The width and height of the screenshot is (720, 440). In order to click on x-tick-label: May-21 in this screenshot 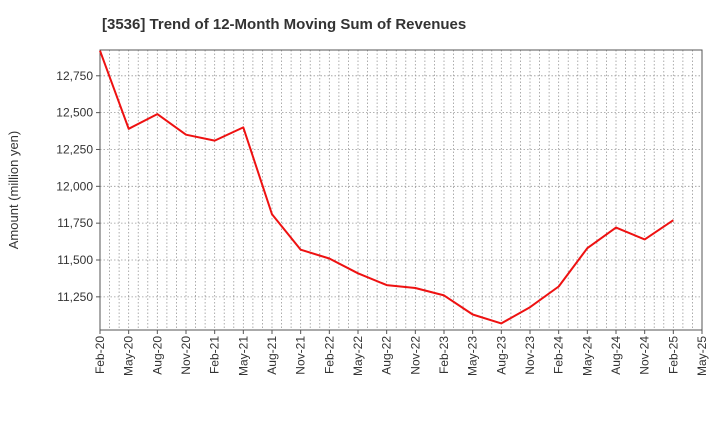, I will do `click(243, 356)`.